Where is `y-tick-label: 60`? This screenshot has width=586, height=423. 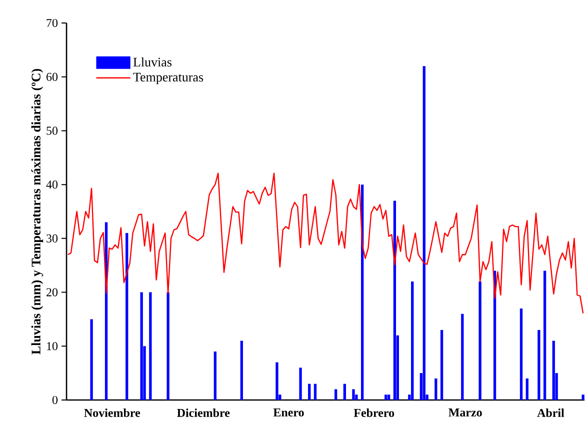
y-tick-label: 60 is located at coordinates (52, 76).